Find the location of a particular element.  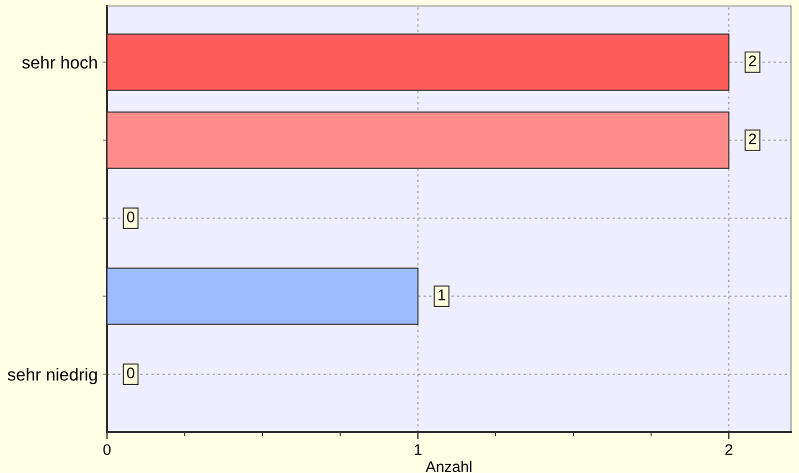

y-tick-label: sehr niedrig is located at coordinates (52, 376).